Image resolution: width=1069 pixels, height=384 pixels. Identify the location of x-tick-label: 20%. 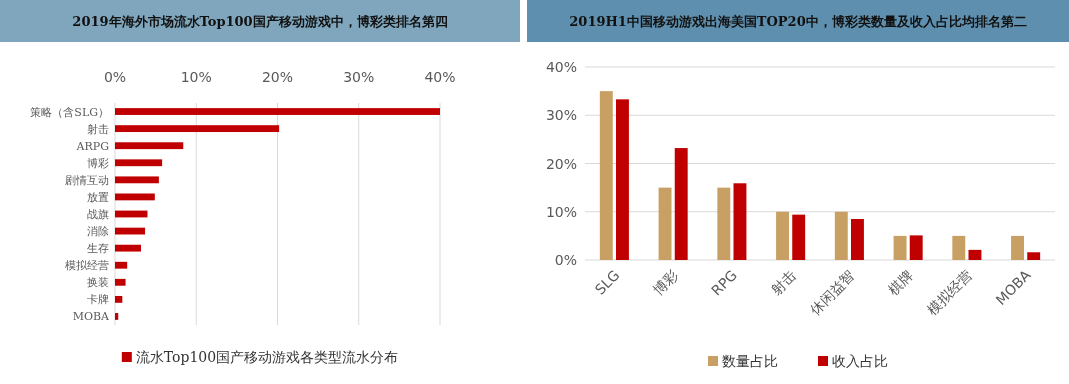
(277, 77).